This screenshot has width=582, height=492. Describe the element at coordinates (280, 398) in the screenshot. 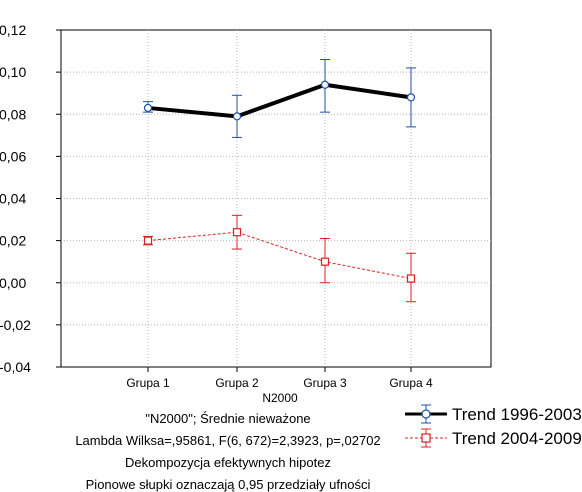

I see `x-axis-title: N2000` at that location.